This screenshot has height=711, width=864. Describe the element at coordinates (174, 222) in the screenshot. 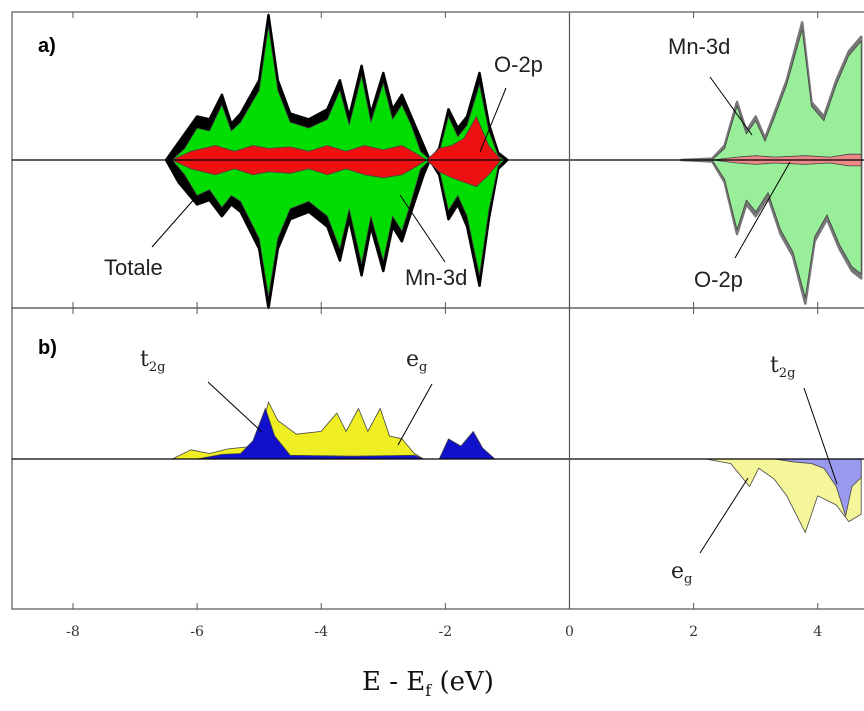

I see `totale-pointer` at that location.